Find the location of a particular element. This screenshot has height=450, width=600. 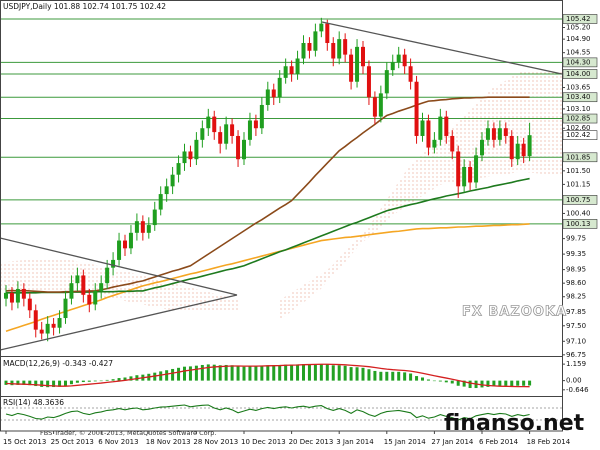

y-tick-label: 97.50 is located at coordinates (576, 326).